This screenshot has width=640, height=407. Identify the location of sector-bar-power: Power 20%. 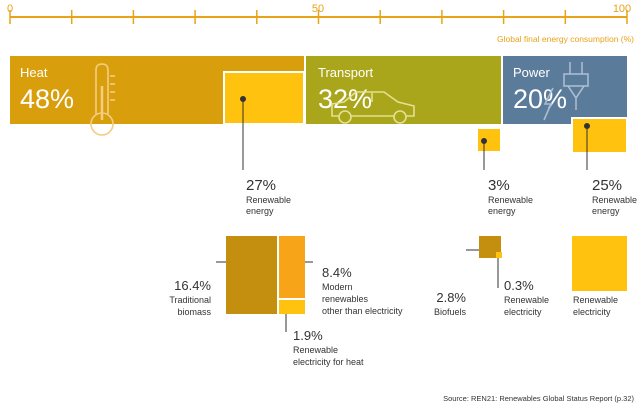
(565, 105).